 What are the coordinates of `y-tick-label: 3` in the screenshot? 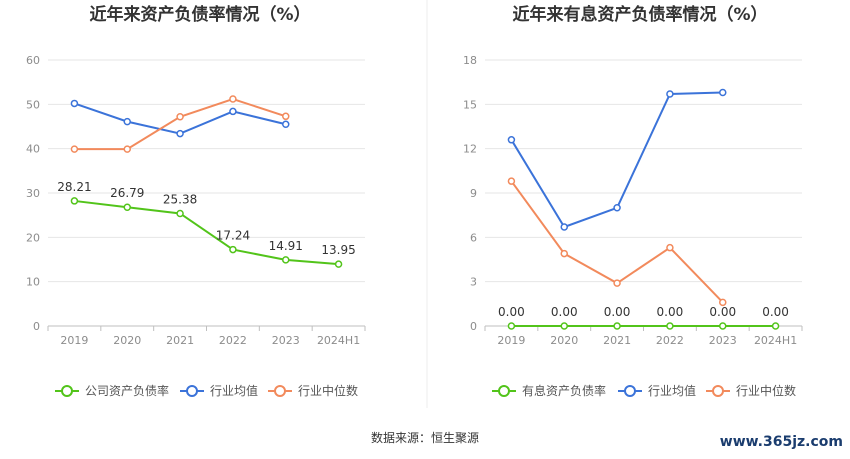 It's located at (473, 282).